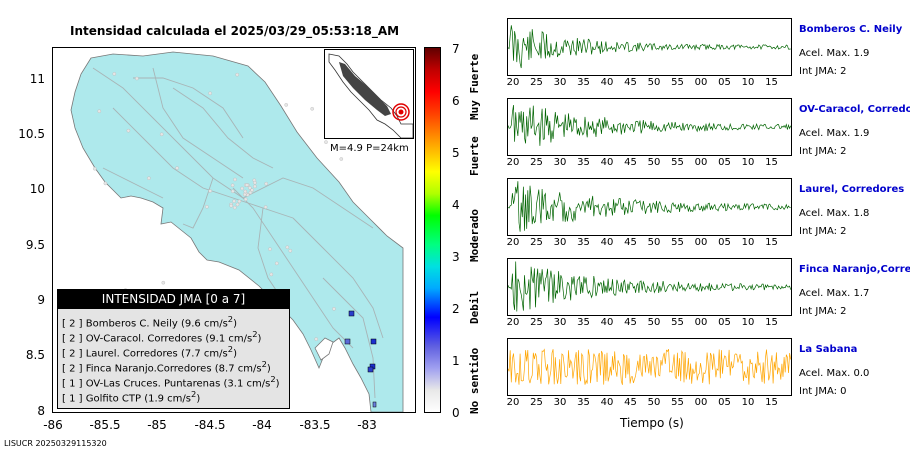  Describe the element at coordinates (851, 29) in the screenshot. I see `station-name: Bomberos C. Neily` at that location.